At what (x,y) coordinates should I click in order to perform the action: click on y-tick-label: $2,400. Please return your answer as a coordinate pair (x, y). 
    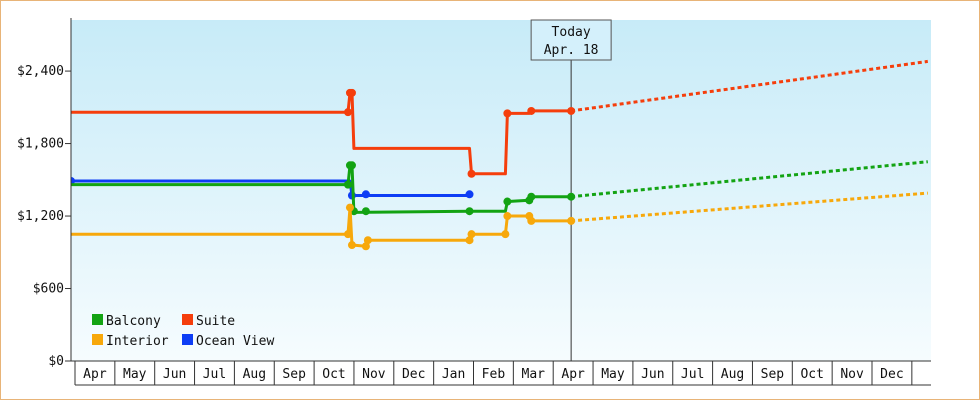
    Looking at the image, I should click on (40, 71).